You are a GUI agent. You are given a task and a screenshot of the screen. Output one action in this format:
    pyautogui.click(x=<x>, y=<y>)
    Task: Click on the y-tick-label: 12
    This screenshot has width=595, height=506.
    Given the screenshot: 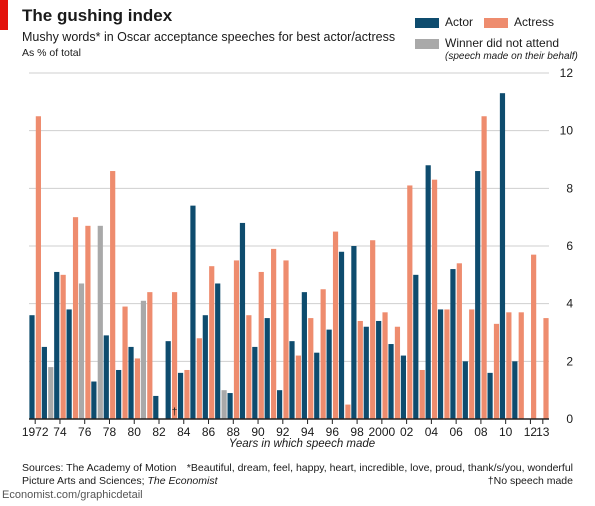 What is the action you would take?
    pyautogui.click(x=567, y=73)
    